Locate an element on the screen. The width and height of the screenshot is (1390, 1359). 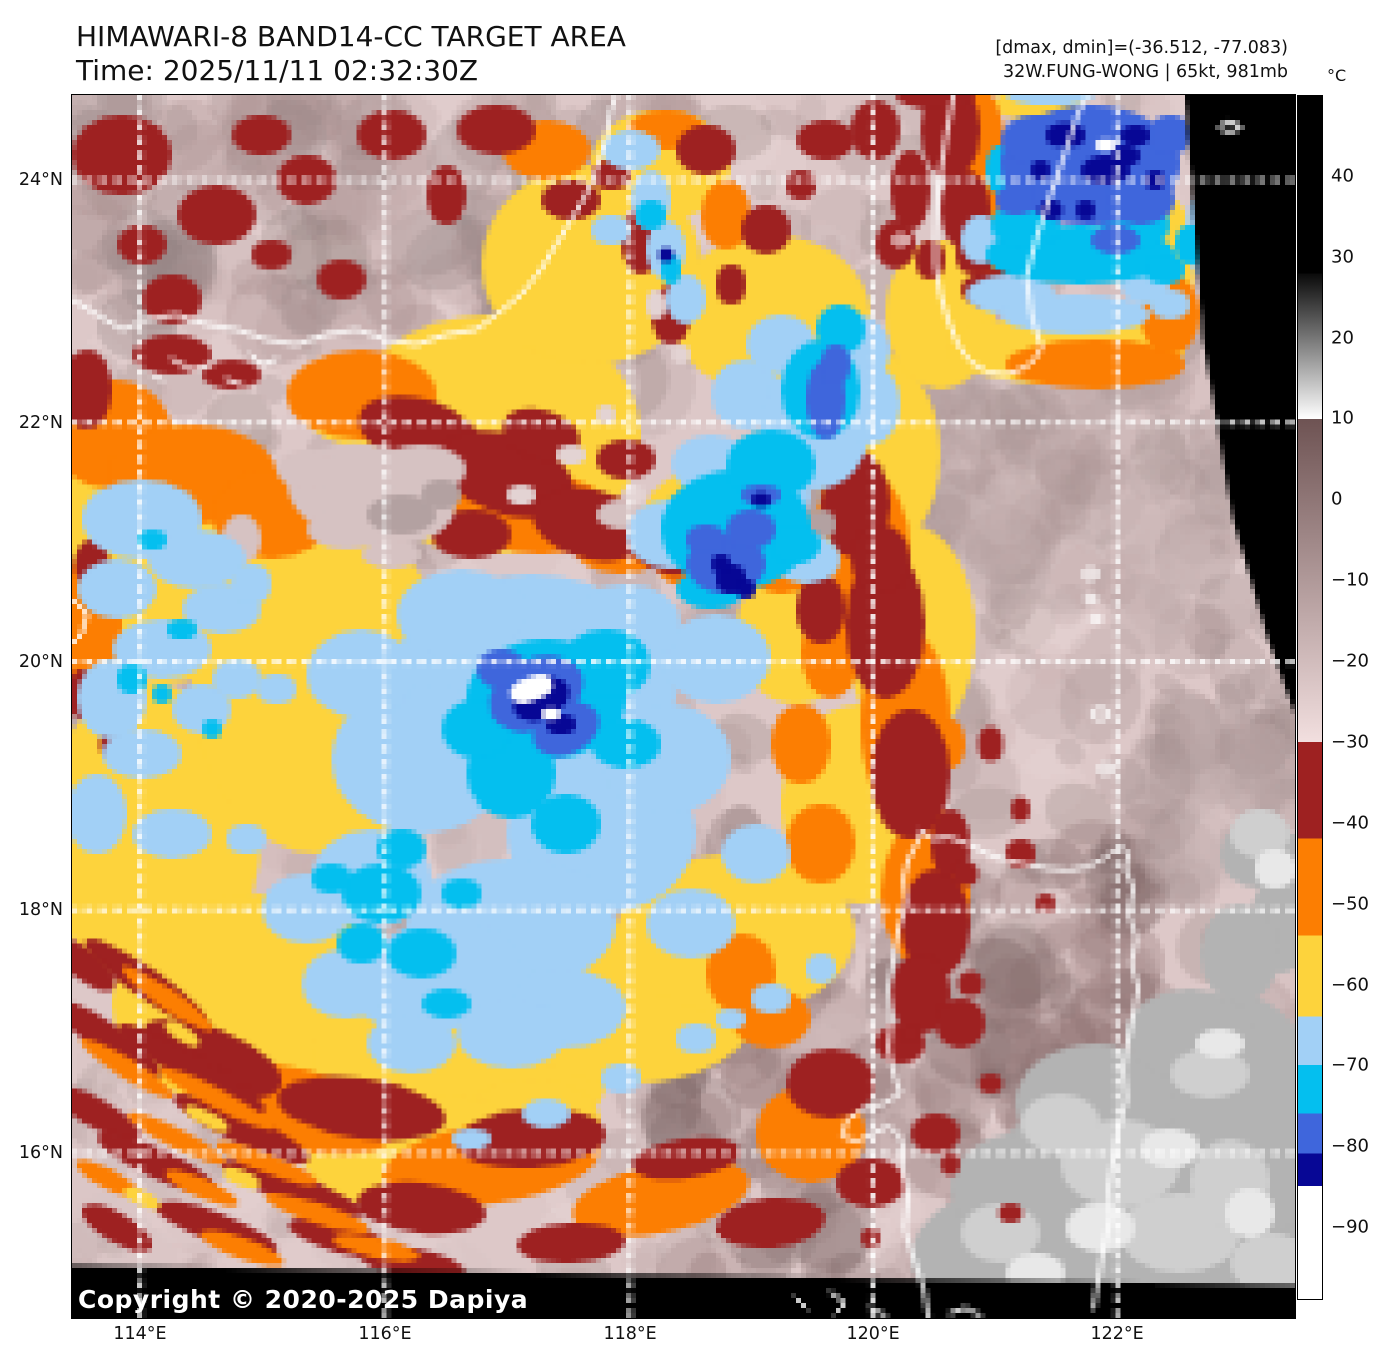
colorbar-tick-label: 40 is located at coordinates (1342, 176).